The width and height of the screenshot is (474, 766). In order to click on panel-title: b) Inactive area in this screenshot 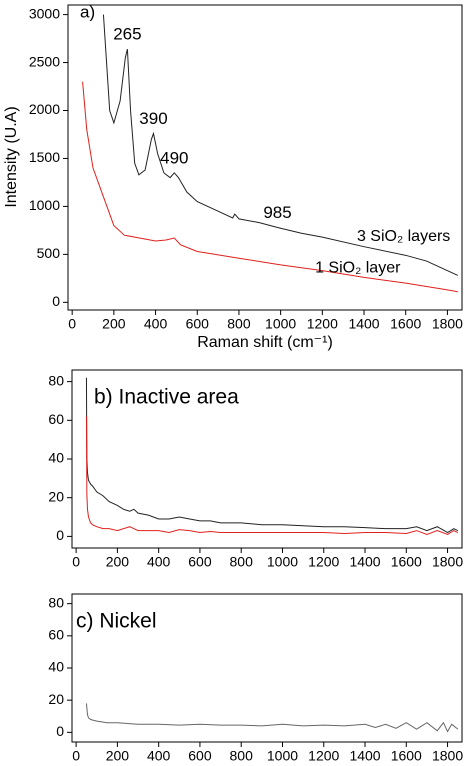, I will do `click(166, 397)`.